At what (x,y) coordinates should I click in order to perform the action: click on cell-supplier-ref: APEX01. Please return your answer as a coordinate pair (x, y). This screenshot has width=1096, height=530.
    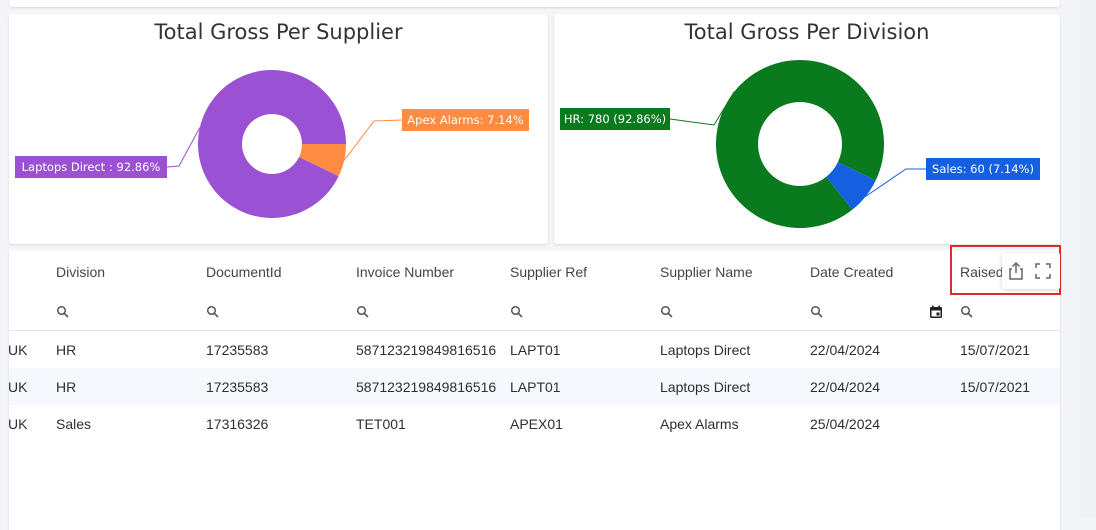
    Looking at the image, I should click on (536, 424).